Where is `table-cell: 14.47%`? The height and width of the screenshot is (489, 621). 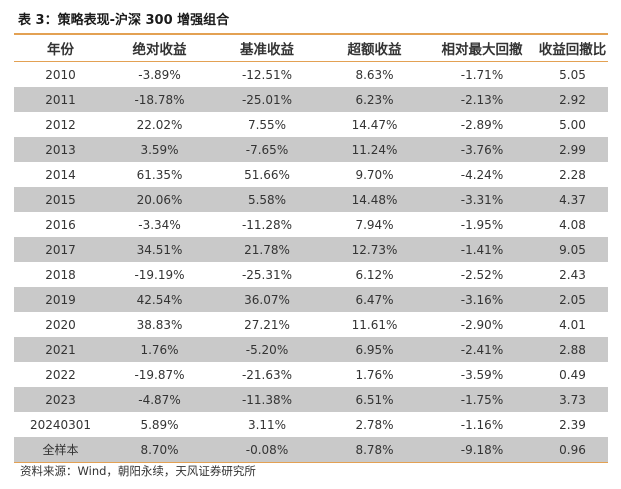 table-cell: 14.47% is located at coordinates (374, 124).